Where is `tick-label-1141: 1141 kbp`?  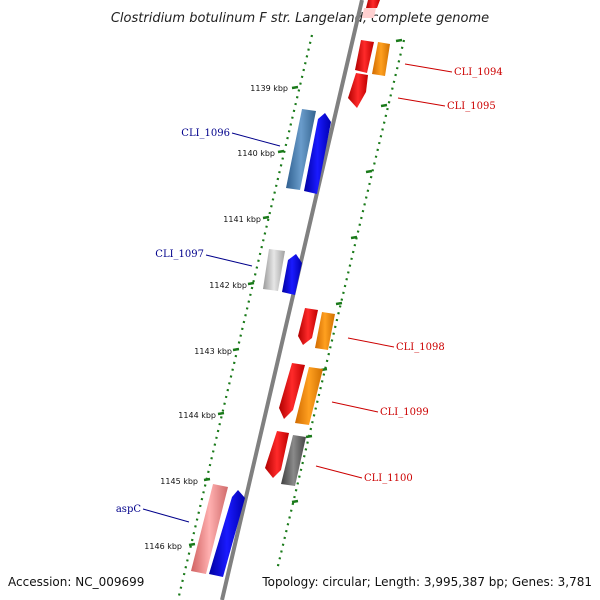
tick-label-1141: 1141 kbp is located at coordinates (242, 219).